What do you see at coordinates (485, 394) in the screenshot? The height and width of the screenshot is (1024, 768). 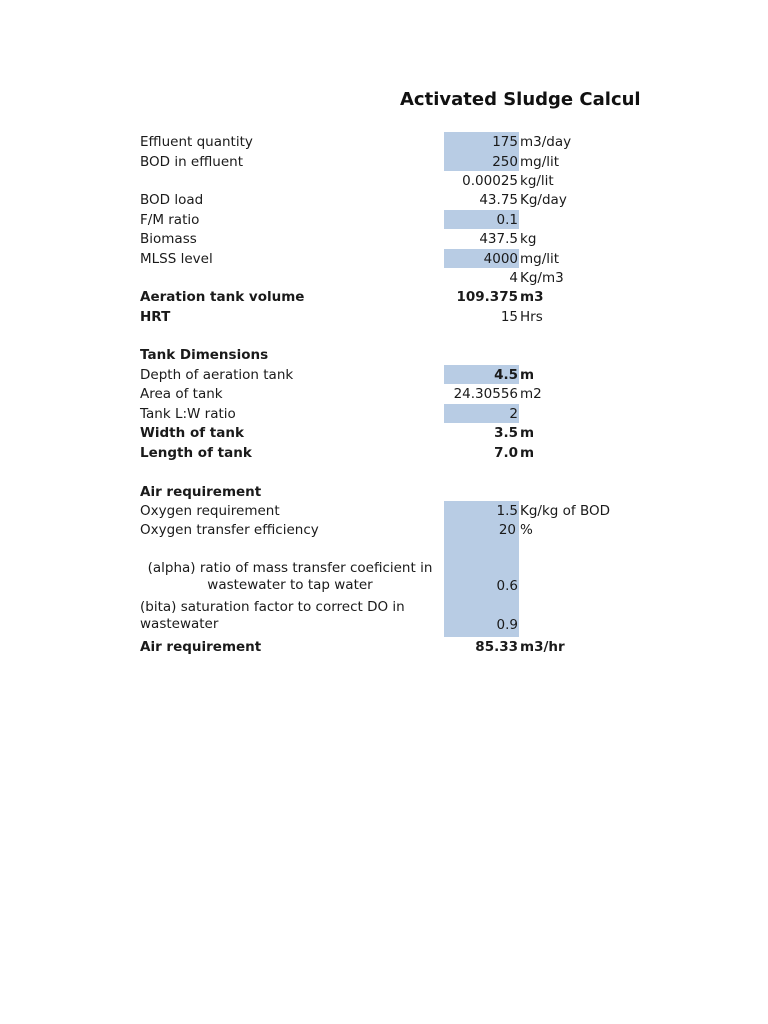 I see `value-cell: 24.30556` at bounding box center [485, 394].